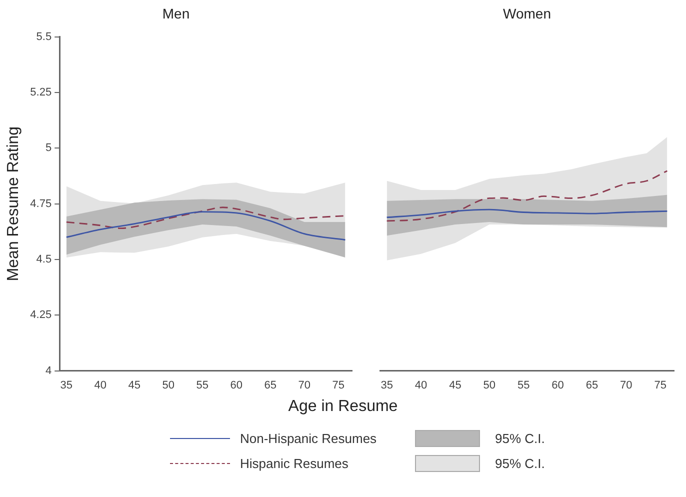 Image resolution: width=686 pixels, height=497 pixels. I want to click on y-tick-label: 4.75, so click(41, 204).